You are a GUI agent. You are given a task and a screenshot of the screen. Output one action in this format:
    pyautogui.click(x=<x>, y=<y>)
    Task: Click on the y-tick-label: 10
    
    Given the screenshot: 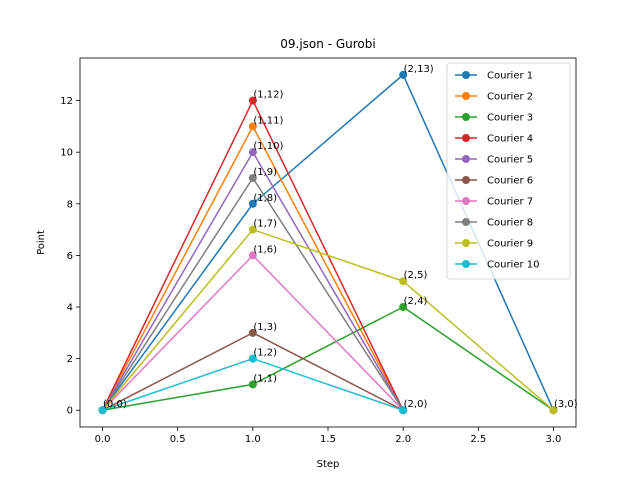 What is the action you would take?
    pyautogui.click(x=66, y=153)
    